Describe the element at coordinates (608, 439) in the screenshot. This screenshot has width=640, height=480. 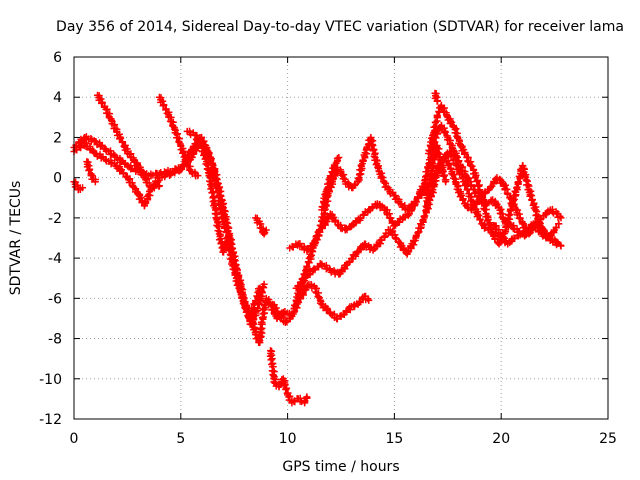
I see `x-tick-label: 25` at that location.